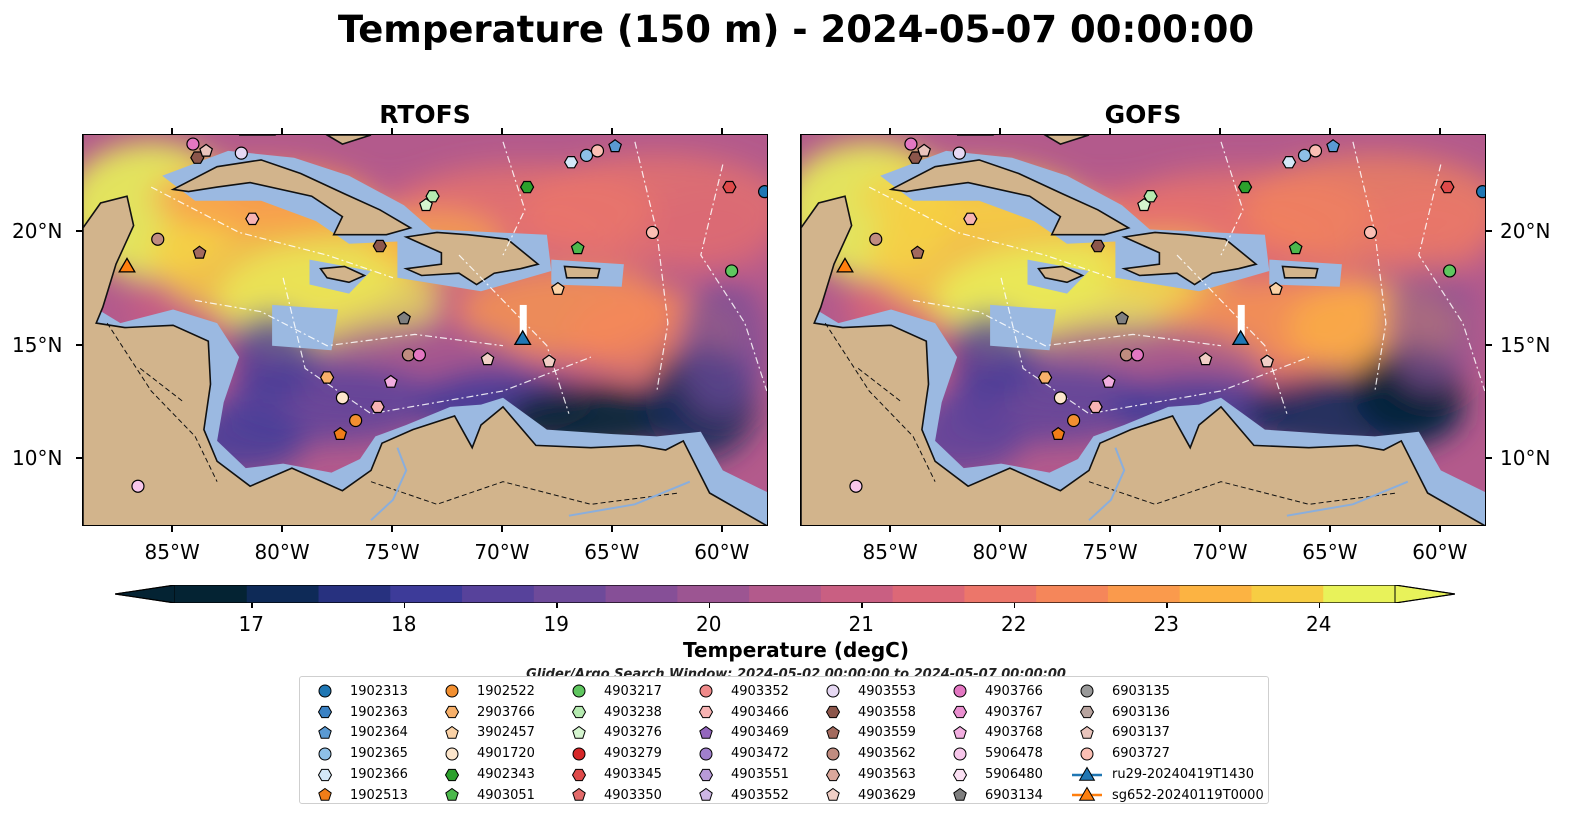  What do you see at coordinates (1188, 795) in the screenshot?
I see `legend-label: sg652-20240119T0000` at bounding box center [1188, 795].